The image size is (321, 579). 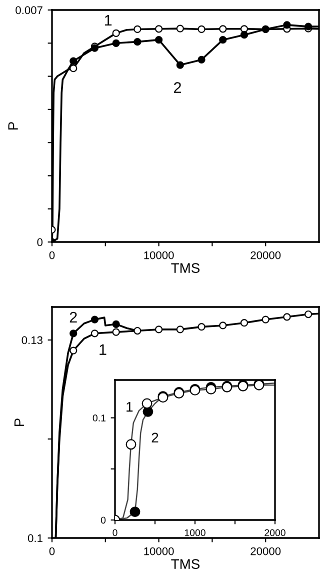 I want to click on x-tick-label: 2000, so click(x=275, y=532).